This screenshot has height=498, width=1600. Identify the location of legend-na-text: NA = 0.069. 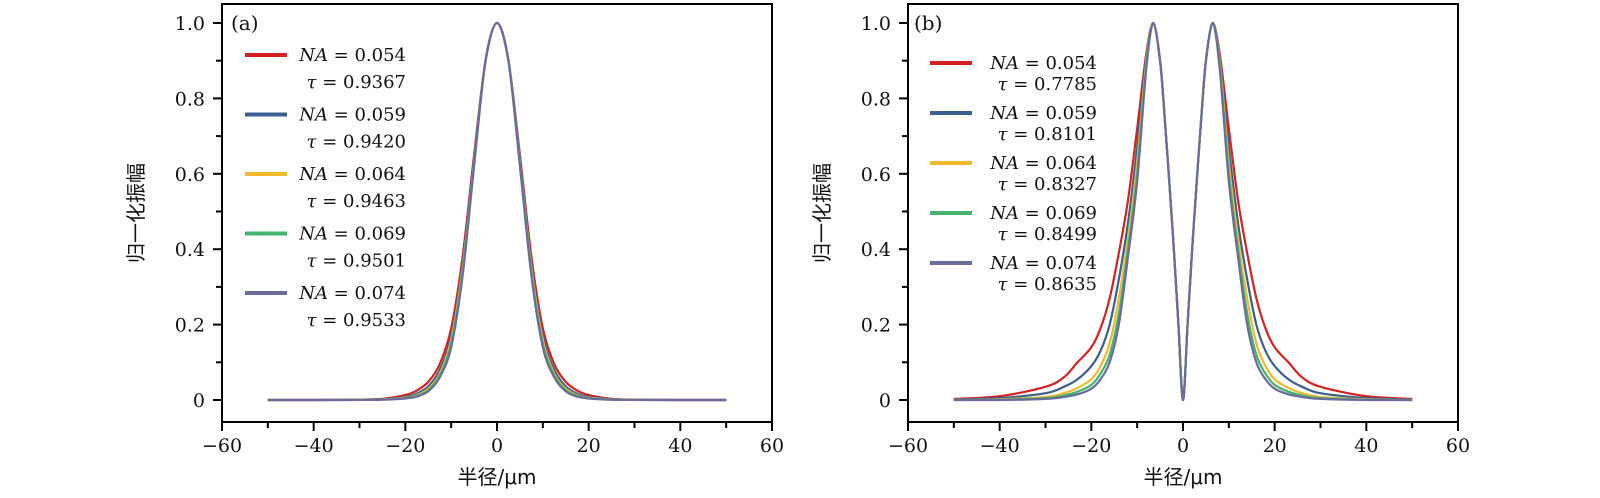
(352, 234).